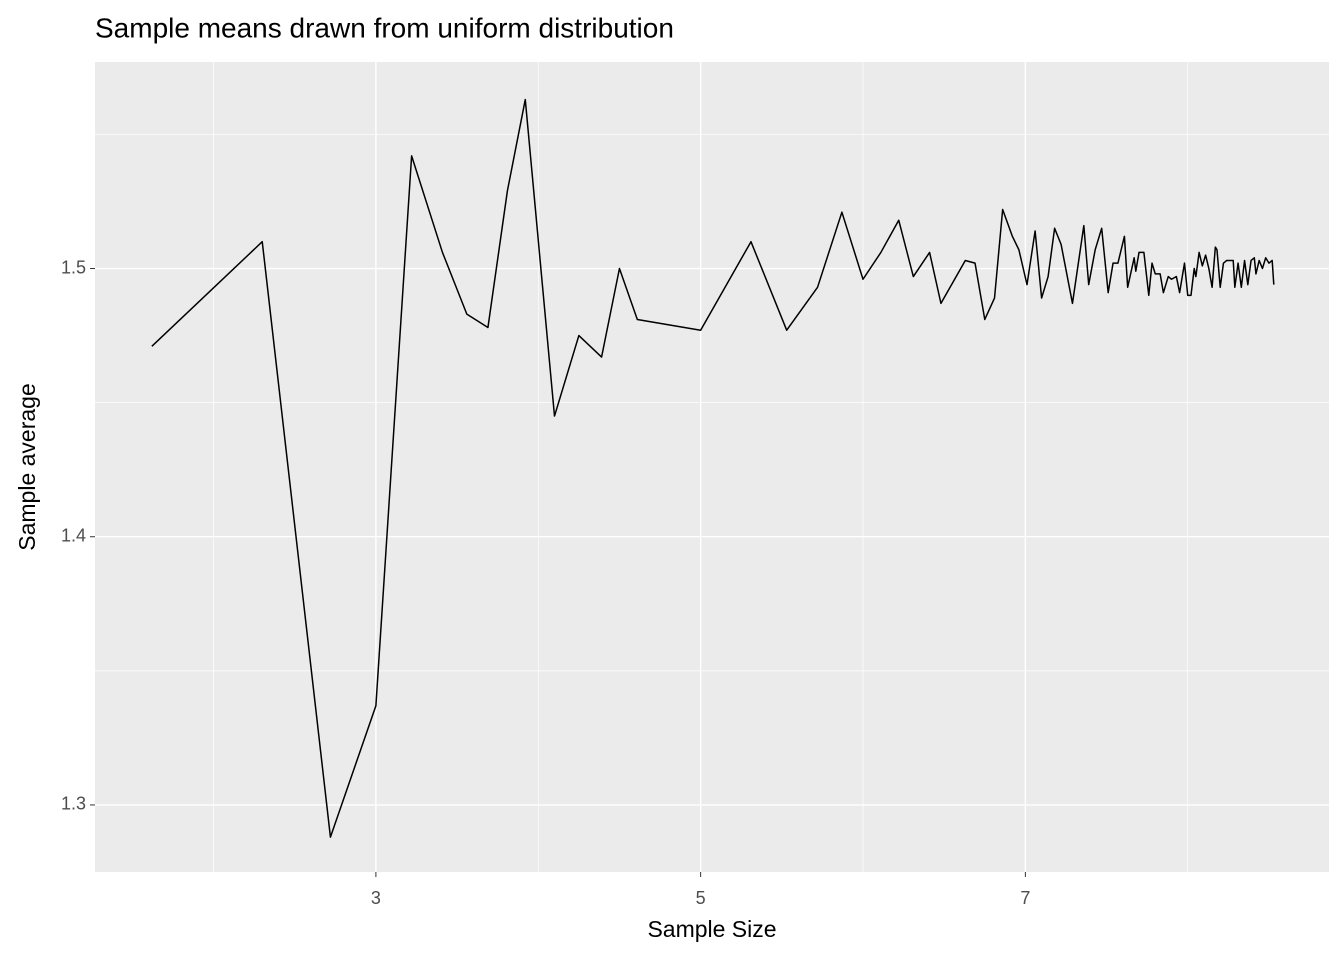 This screenshot has height=960, width=1344. What do you see at coordinates (73, 535) in the screenshot?
I see `y-tick-label: 1.4` at bounding box center [73, 535].